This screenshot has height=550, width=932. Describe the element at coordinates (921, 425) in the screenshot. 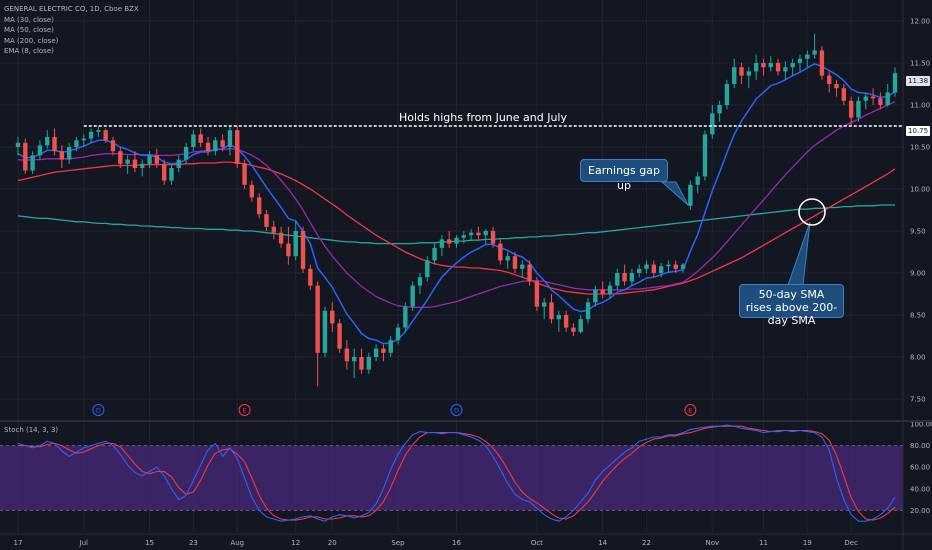

I see `stoch-tick-label: 100.00` at that location.